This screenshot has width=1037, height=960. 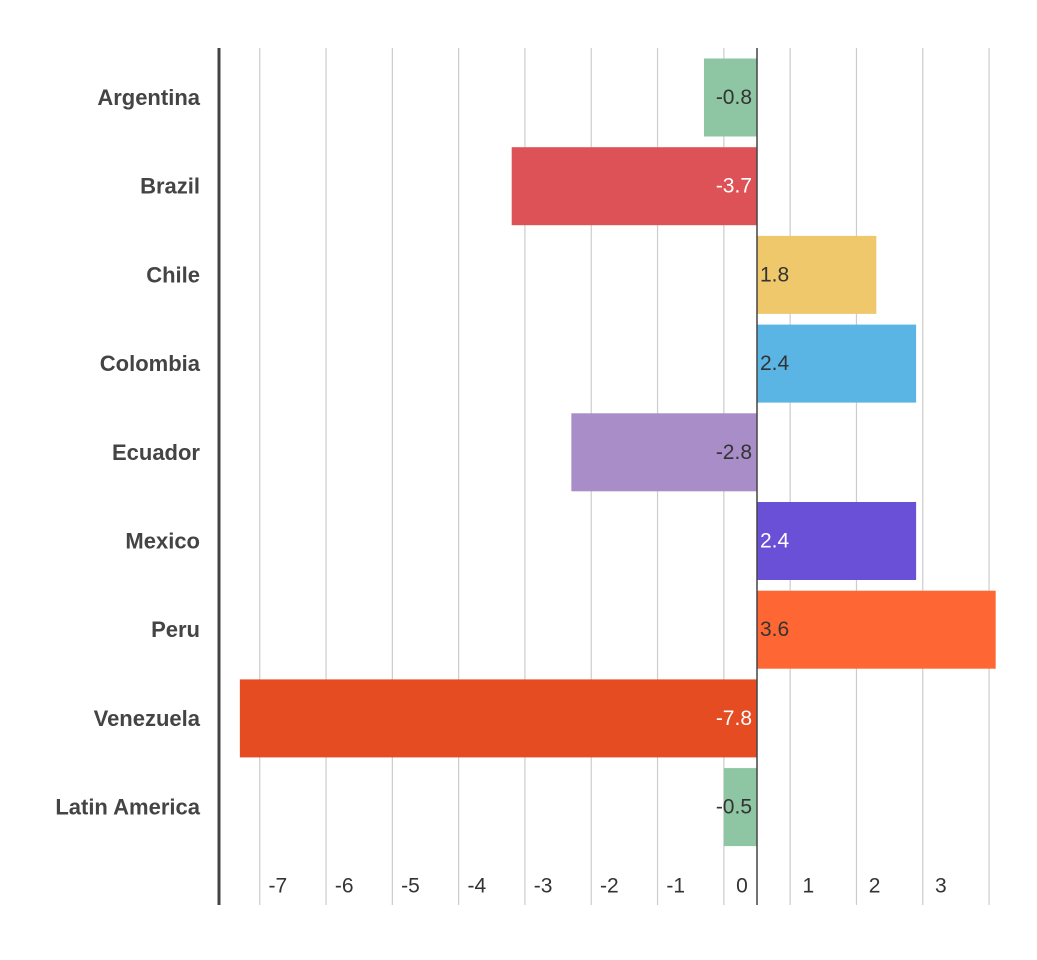 What do you see at coordinates (734, 186) in the screenshot?
I see `data-label-brazil: -3.7` at bounding box center [734, 186].